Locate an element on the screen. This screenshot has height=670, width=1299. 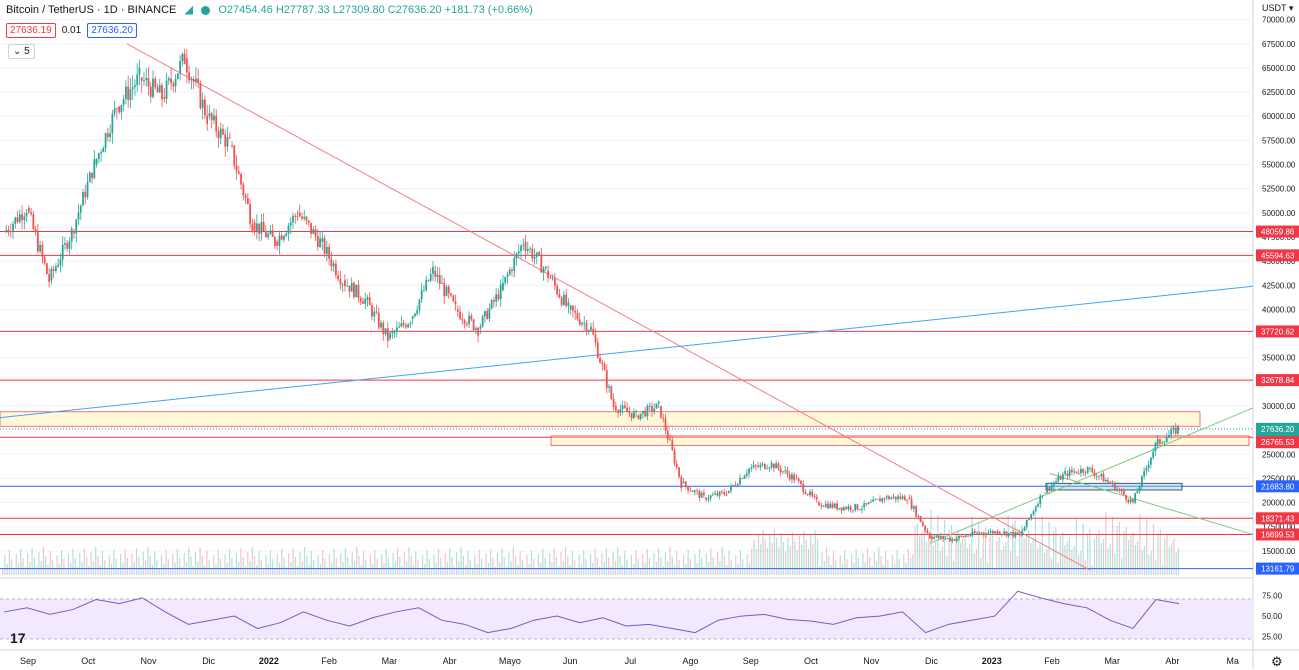
sell-button: 27636.19 is located at coordinates (31, 30).